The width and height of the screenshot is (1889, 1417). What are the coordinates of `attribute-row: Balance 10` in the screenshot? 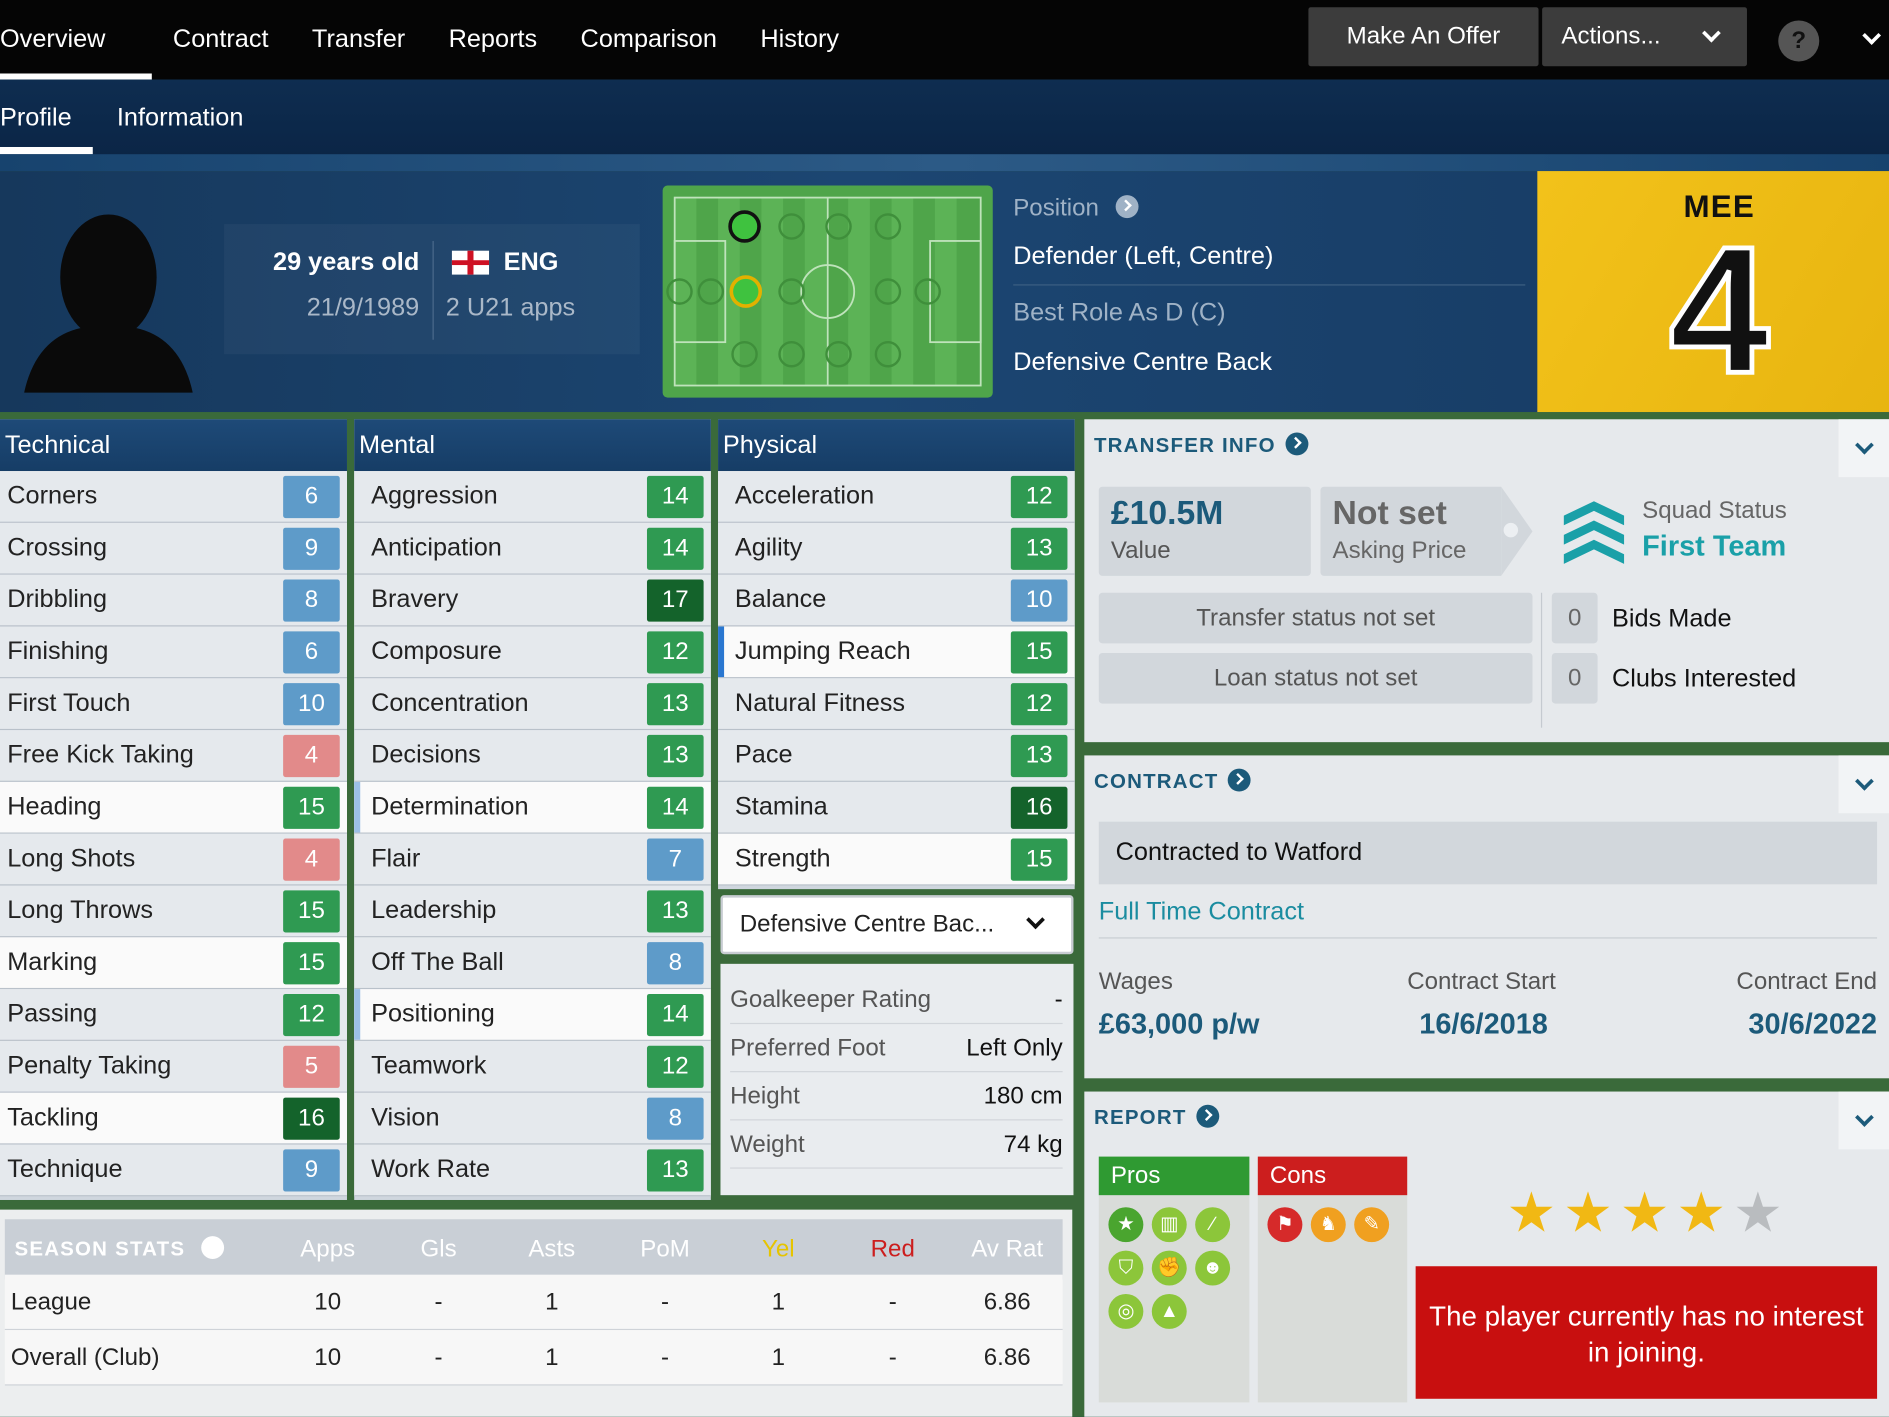 It's located at (896, 600).